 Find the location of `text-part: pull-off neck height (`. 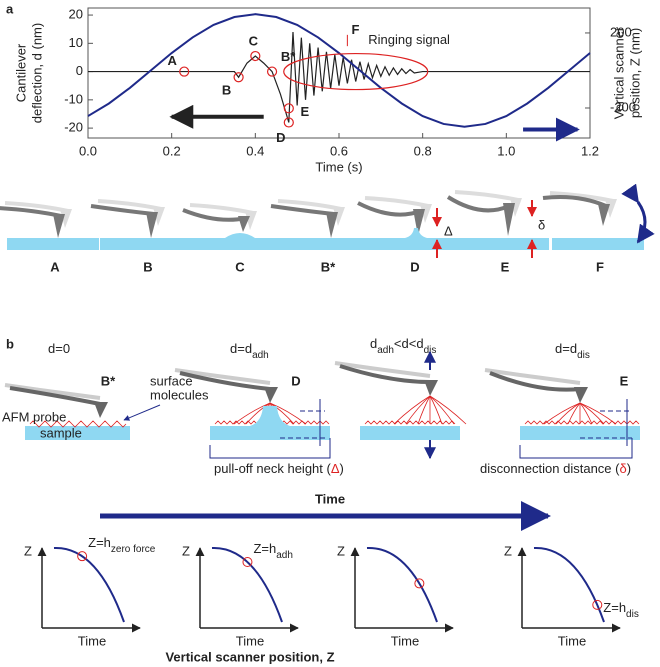

text-part: pull-off neck height ( is located at coordinates (272, 468).